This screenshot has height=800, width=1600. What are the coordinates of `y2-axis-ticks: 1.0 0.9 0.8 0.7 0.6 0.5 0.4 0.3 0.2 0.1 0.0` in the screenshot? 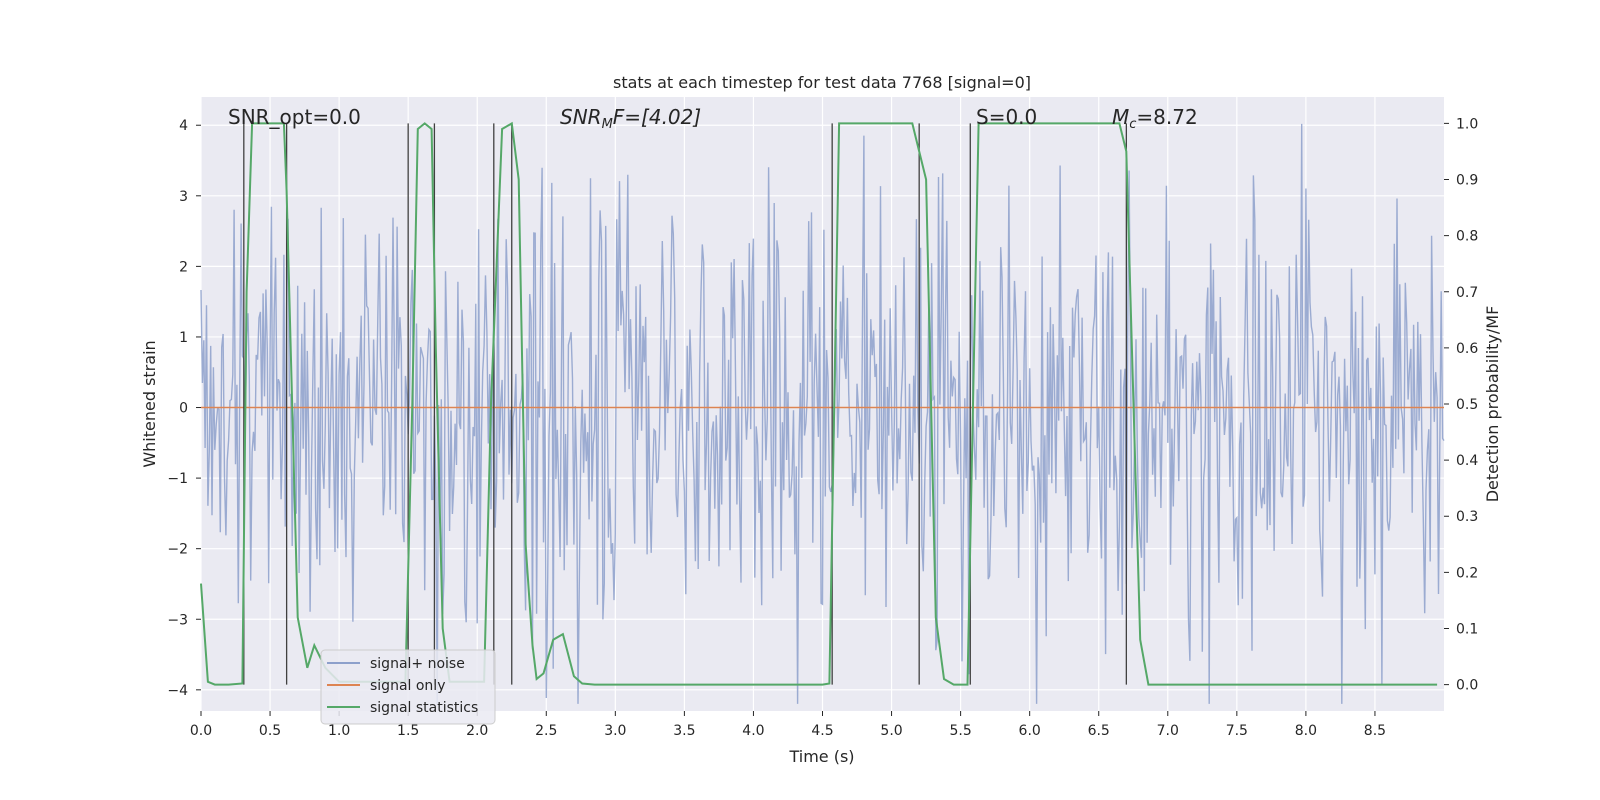 It's located at (1461, 405).